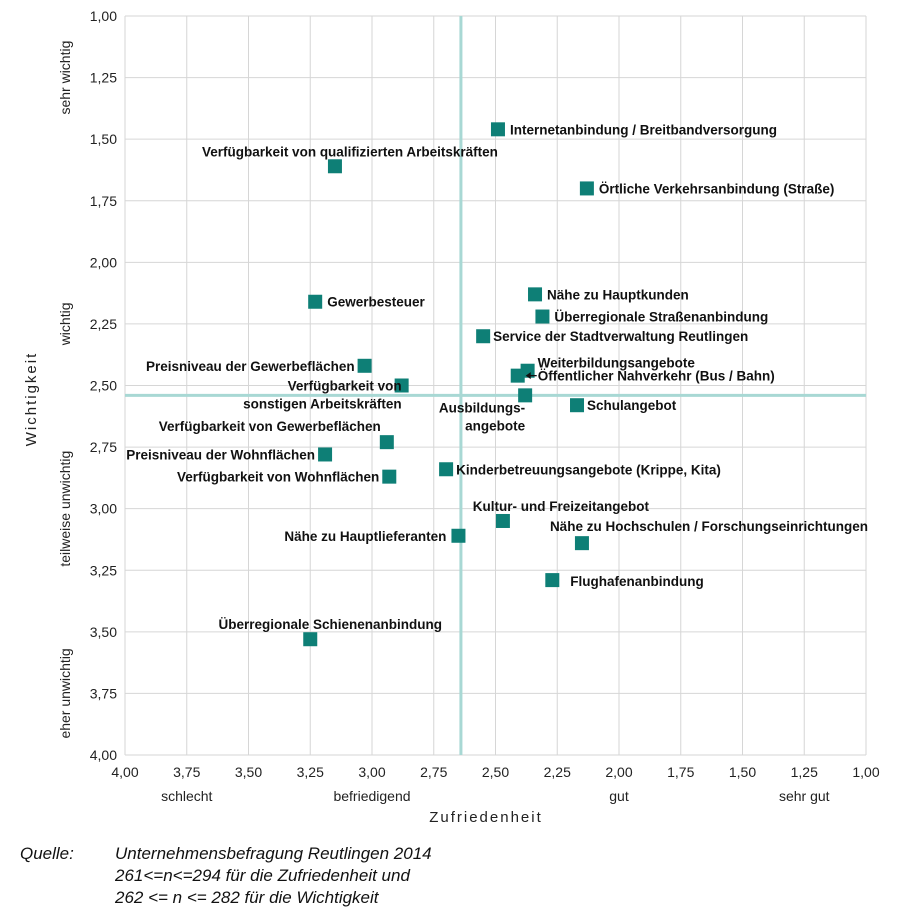 The width and height of the screenshot is (911, 918). Describe the element at coordinates (273, 853) in the screenshot. I see `source-line-1: Unternehmensbefragung Reutlingen 2014` at that location.